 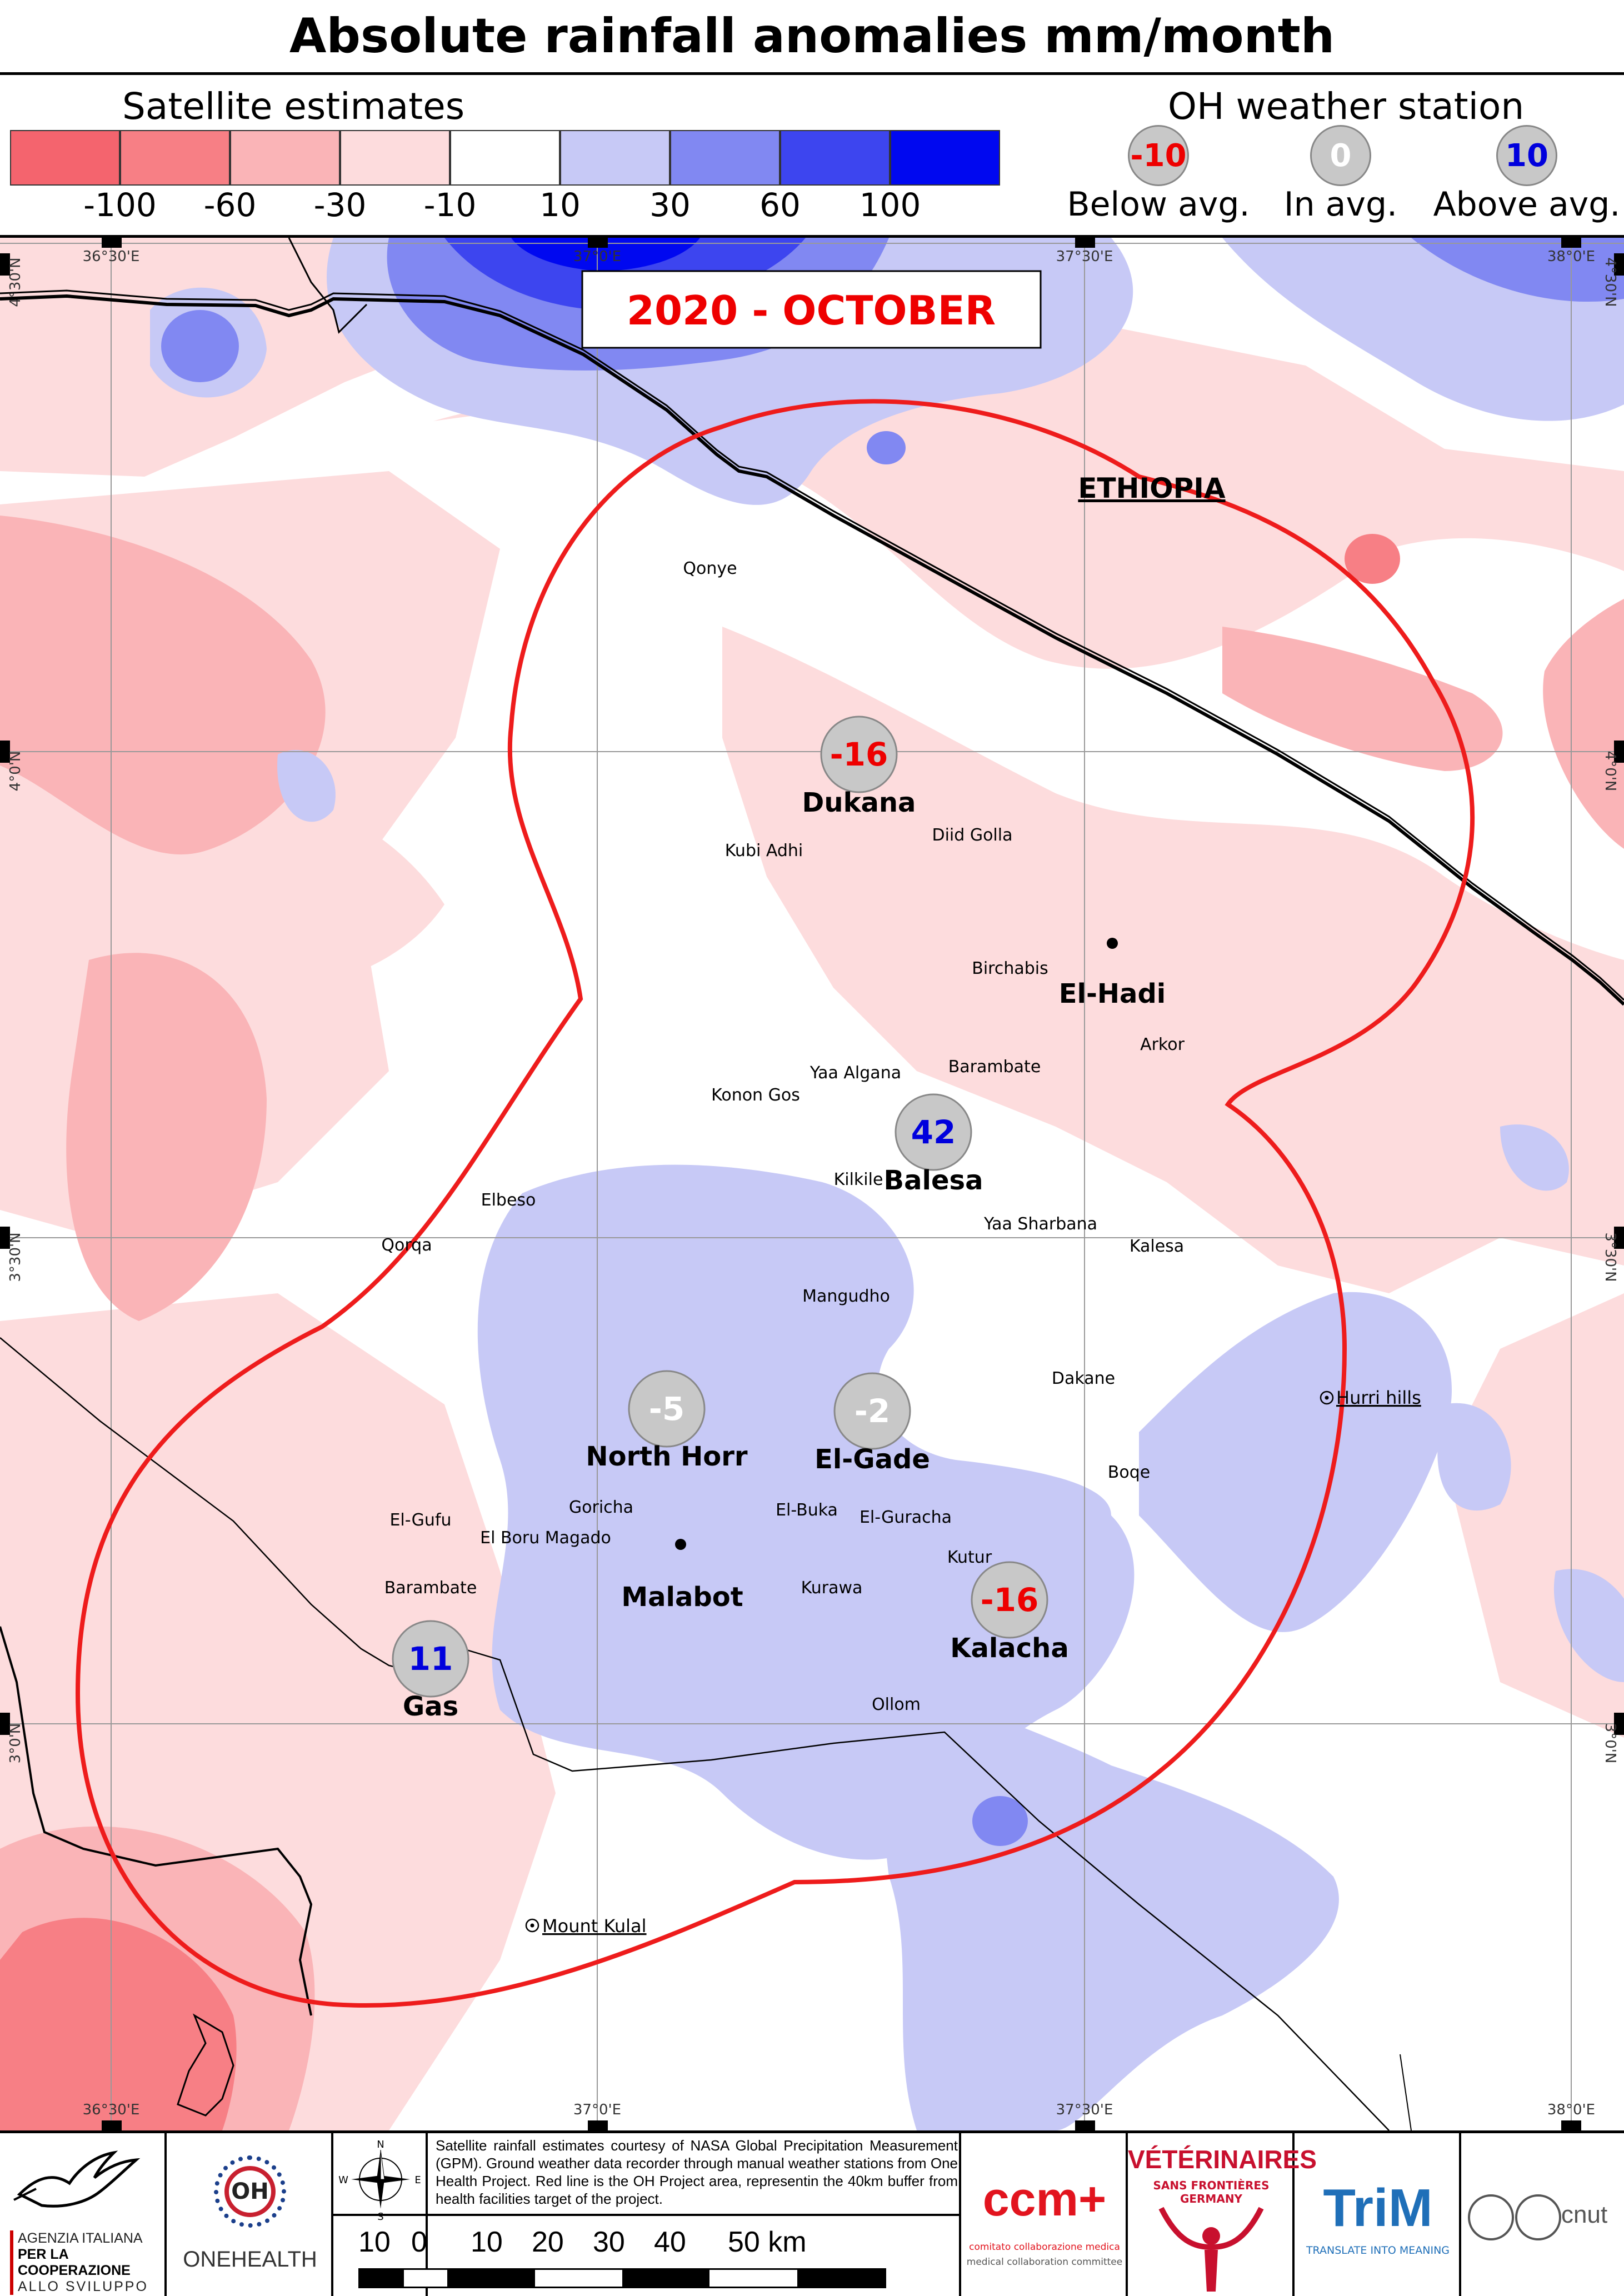 What do you see at coordinates (811, 309) in the screenshot?
I see `period-box` at bounding box center [811, 309].